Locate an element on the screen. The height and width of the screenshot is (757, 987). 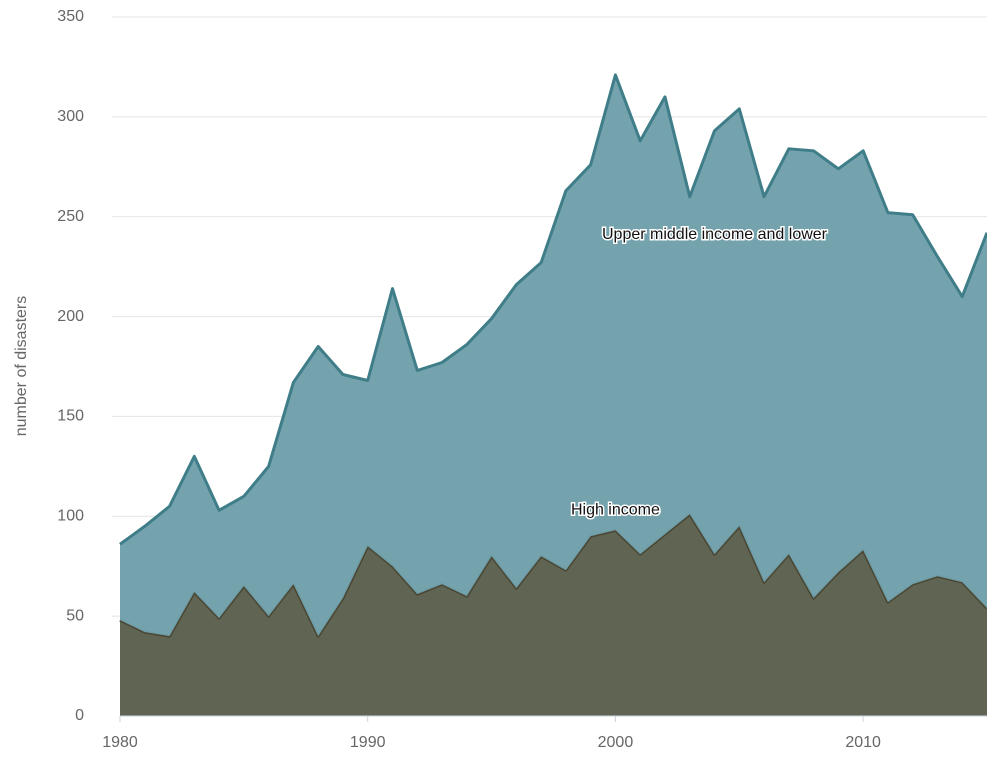
y-tick-label: 250 is located at coordinates (70, 216).